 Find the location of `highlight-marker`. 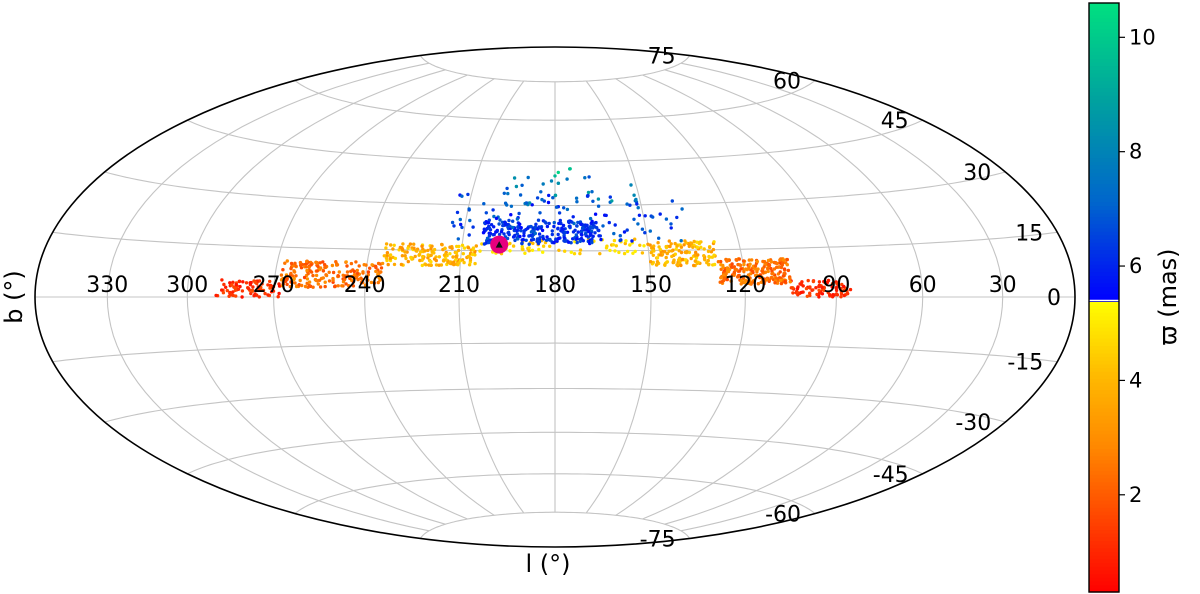

highlight-marker is located at coordinates (499, 244).